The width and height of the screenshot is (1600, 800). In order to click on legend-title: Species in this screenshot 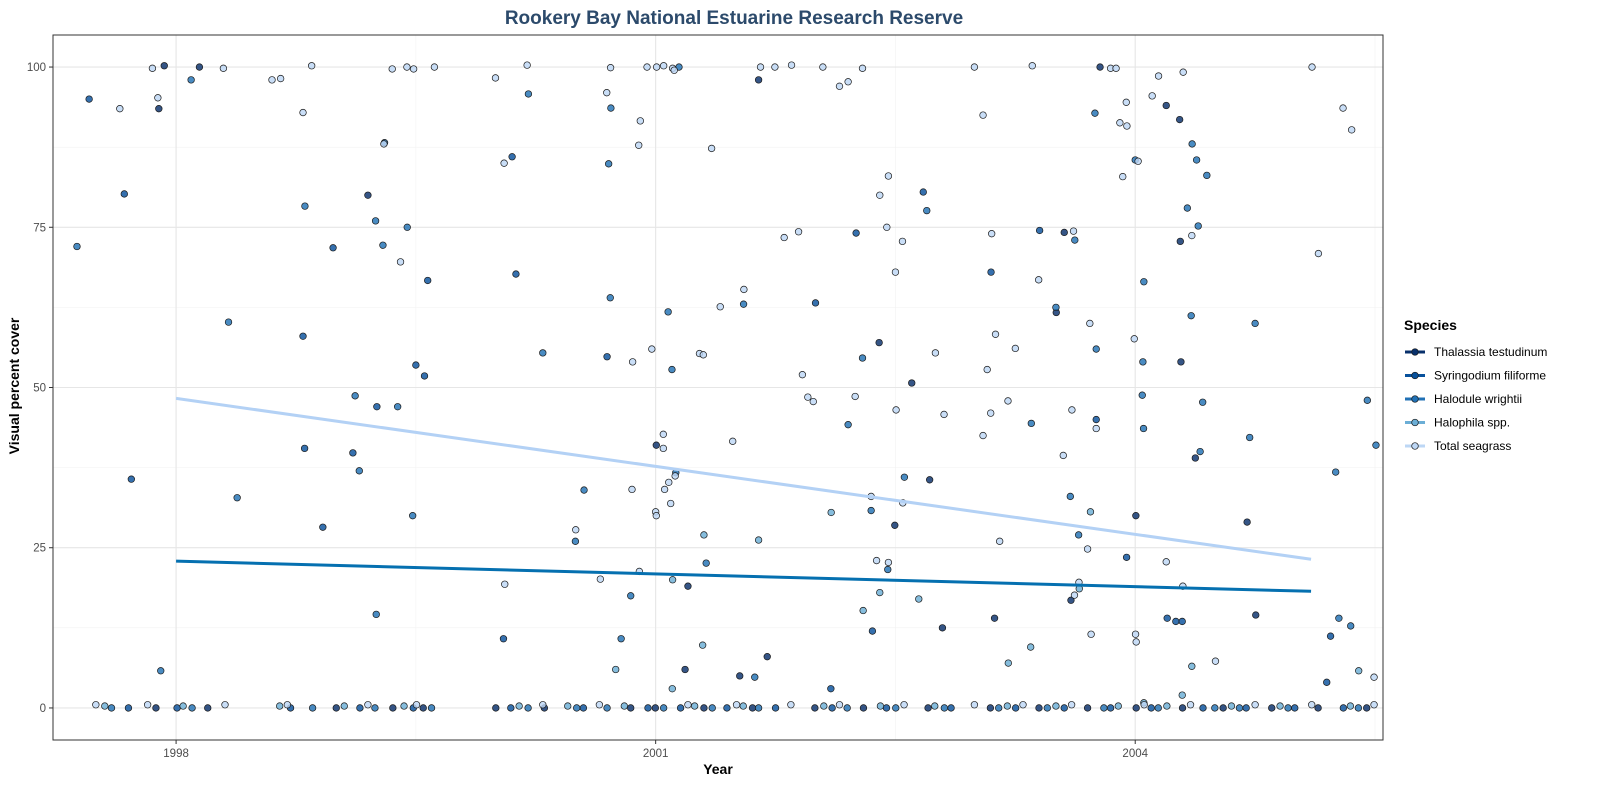, I will do `click(1430, 325)`.